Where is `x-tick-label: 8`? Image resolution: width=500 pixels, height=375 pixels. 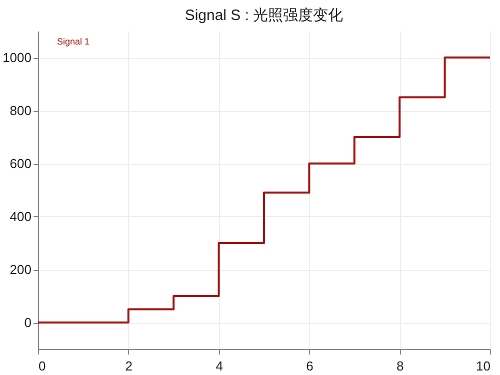 x-tick-label: 8 is located at coordinates (400, 366).